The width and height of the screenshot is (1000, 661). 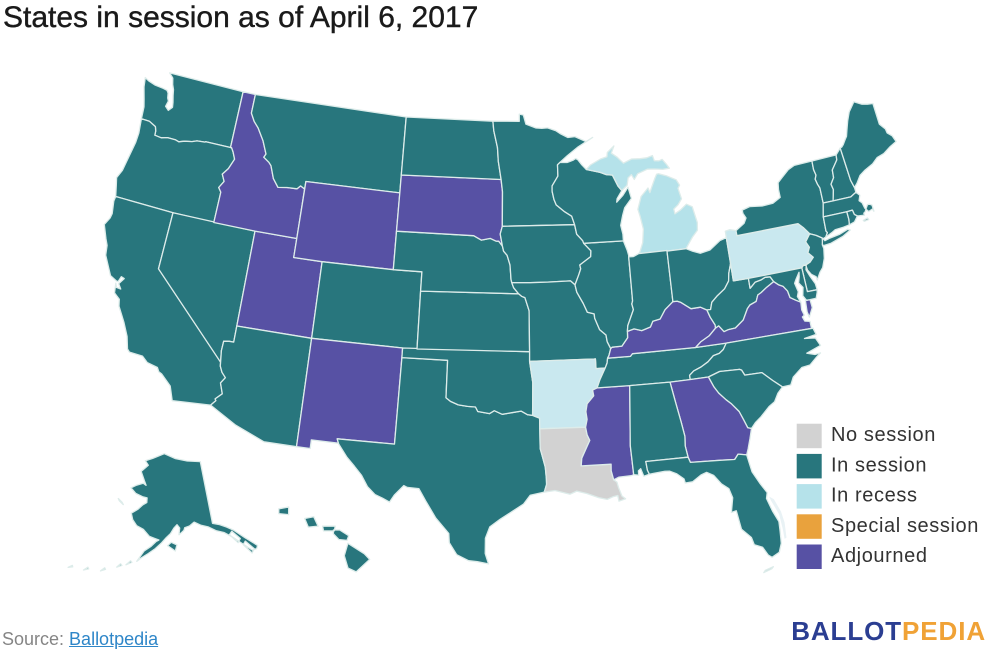 What do you see at coordinates (905, 526) in the screenshot?
I see `svg-text: Special session` at bounding box center [905, 526].